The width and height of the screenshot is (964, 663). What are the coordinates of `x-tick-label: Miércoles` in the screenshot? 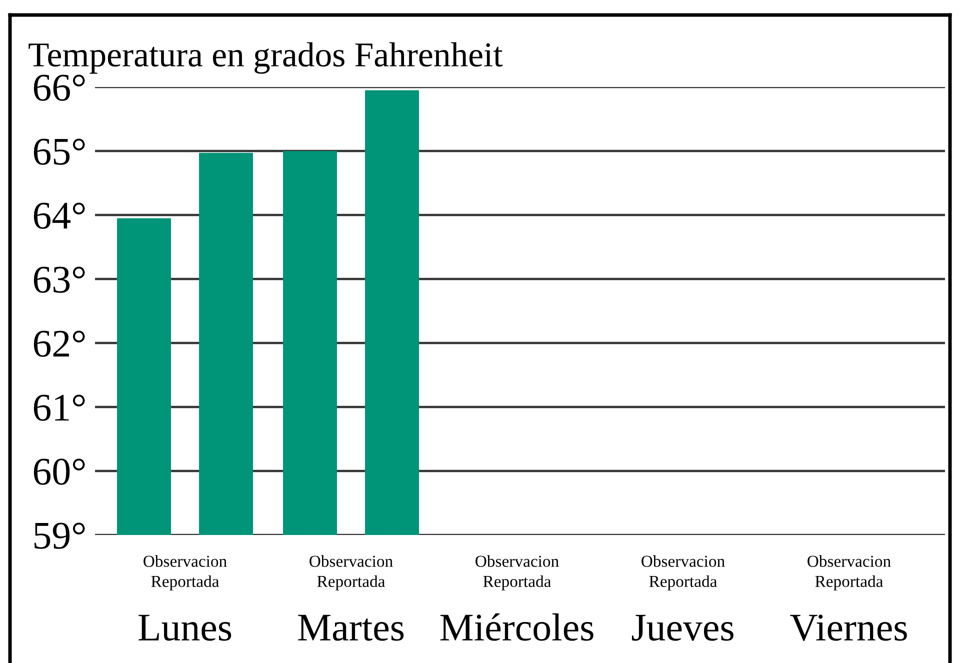 It's located at (517, 627).